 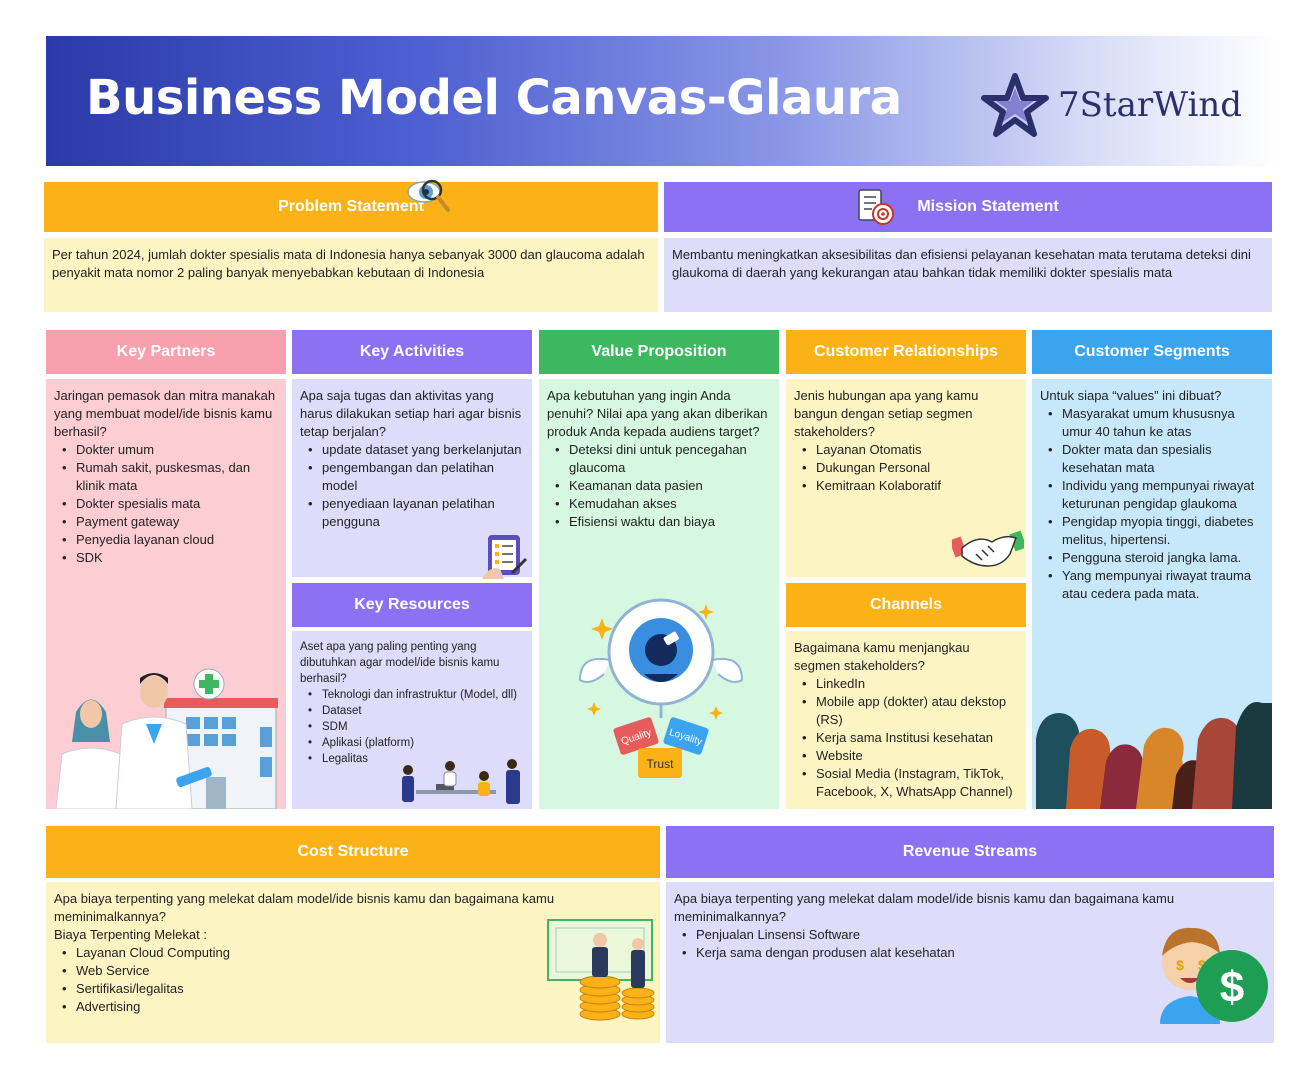 I want to click on channels-header: Channels, so click(x=906, y=605).